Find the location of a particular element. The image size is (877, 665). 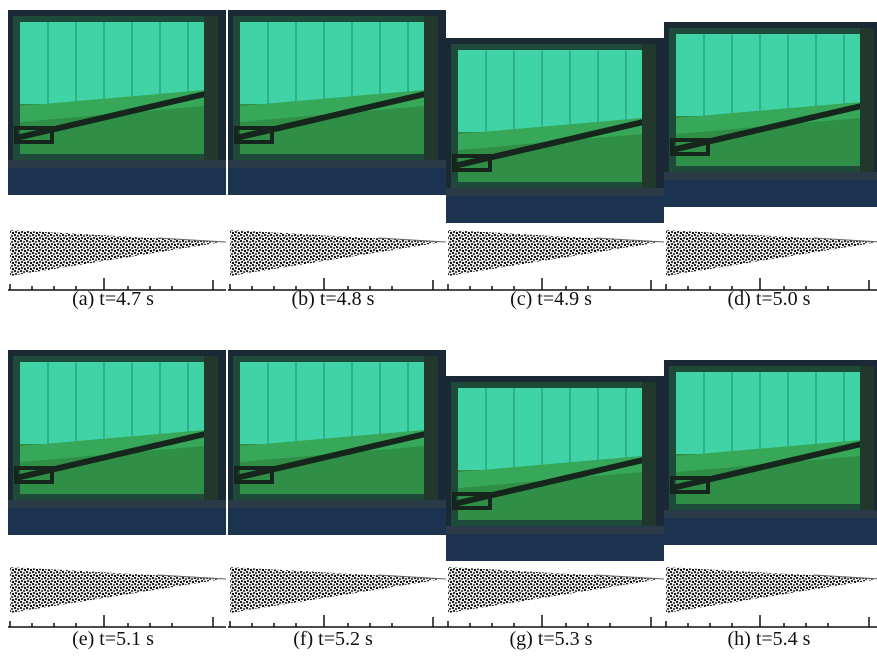

panel-caption: (d) t=5.0 s is located at coordinates (769, 299).